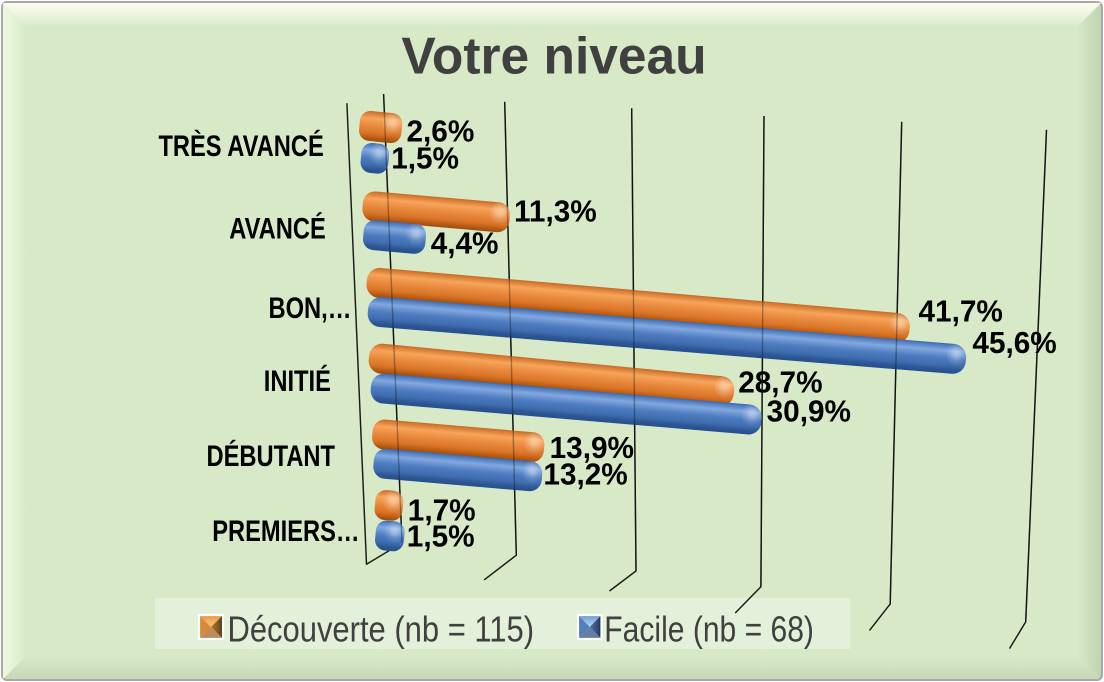 The height and width of the screenshot is (682, 1104). Describe the element at coordinates (441, 131) in the screenshot. I see `svg-text: 2,6%` at that location.